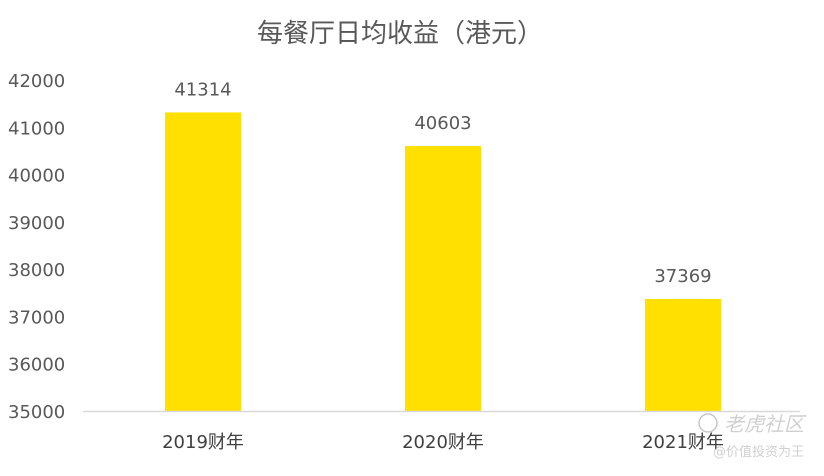  Describe the element at coordinates (36, 317) in the screenshot. I see `y-tick-label: 37000` at that location.